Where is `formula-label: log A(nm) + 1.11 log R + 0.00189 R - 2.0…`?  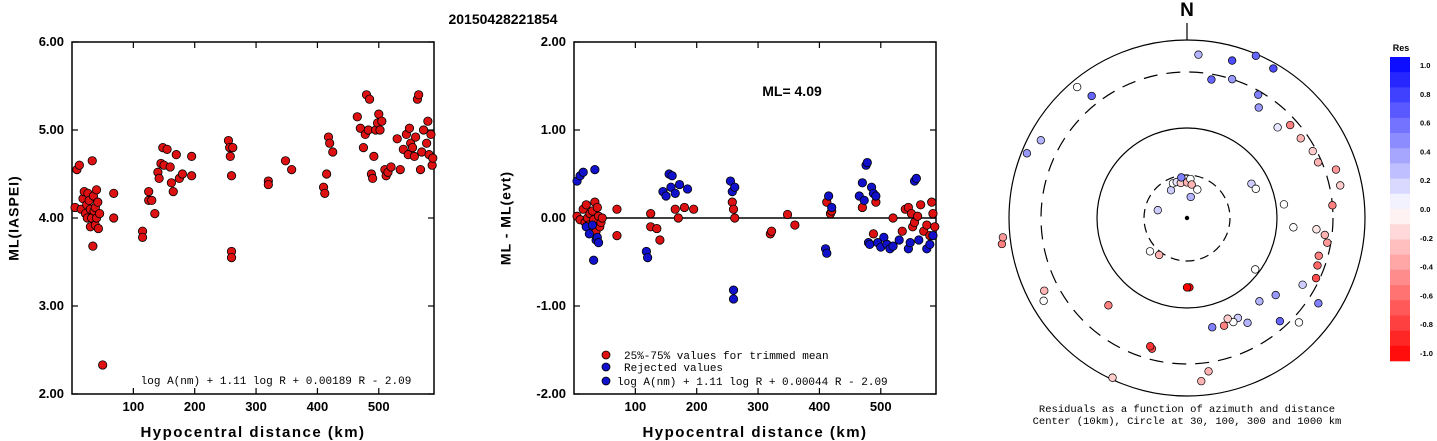 formula-label: log A(nm) + 1.11 log R + 0.00189 R - 2.0… is located at coordinates (276, 382).